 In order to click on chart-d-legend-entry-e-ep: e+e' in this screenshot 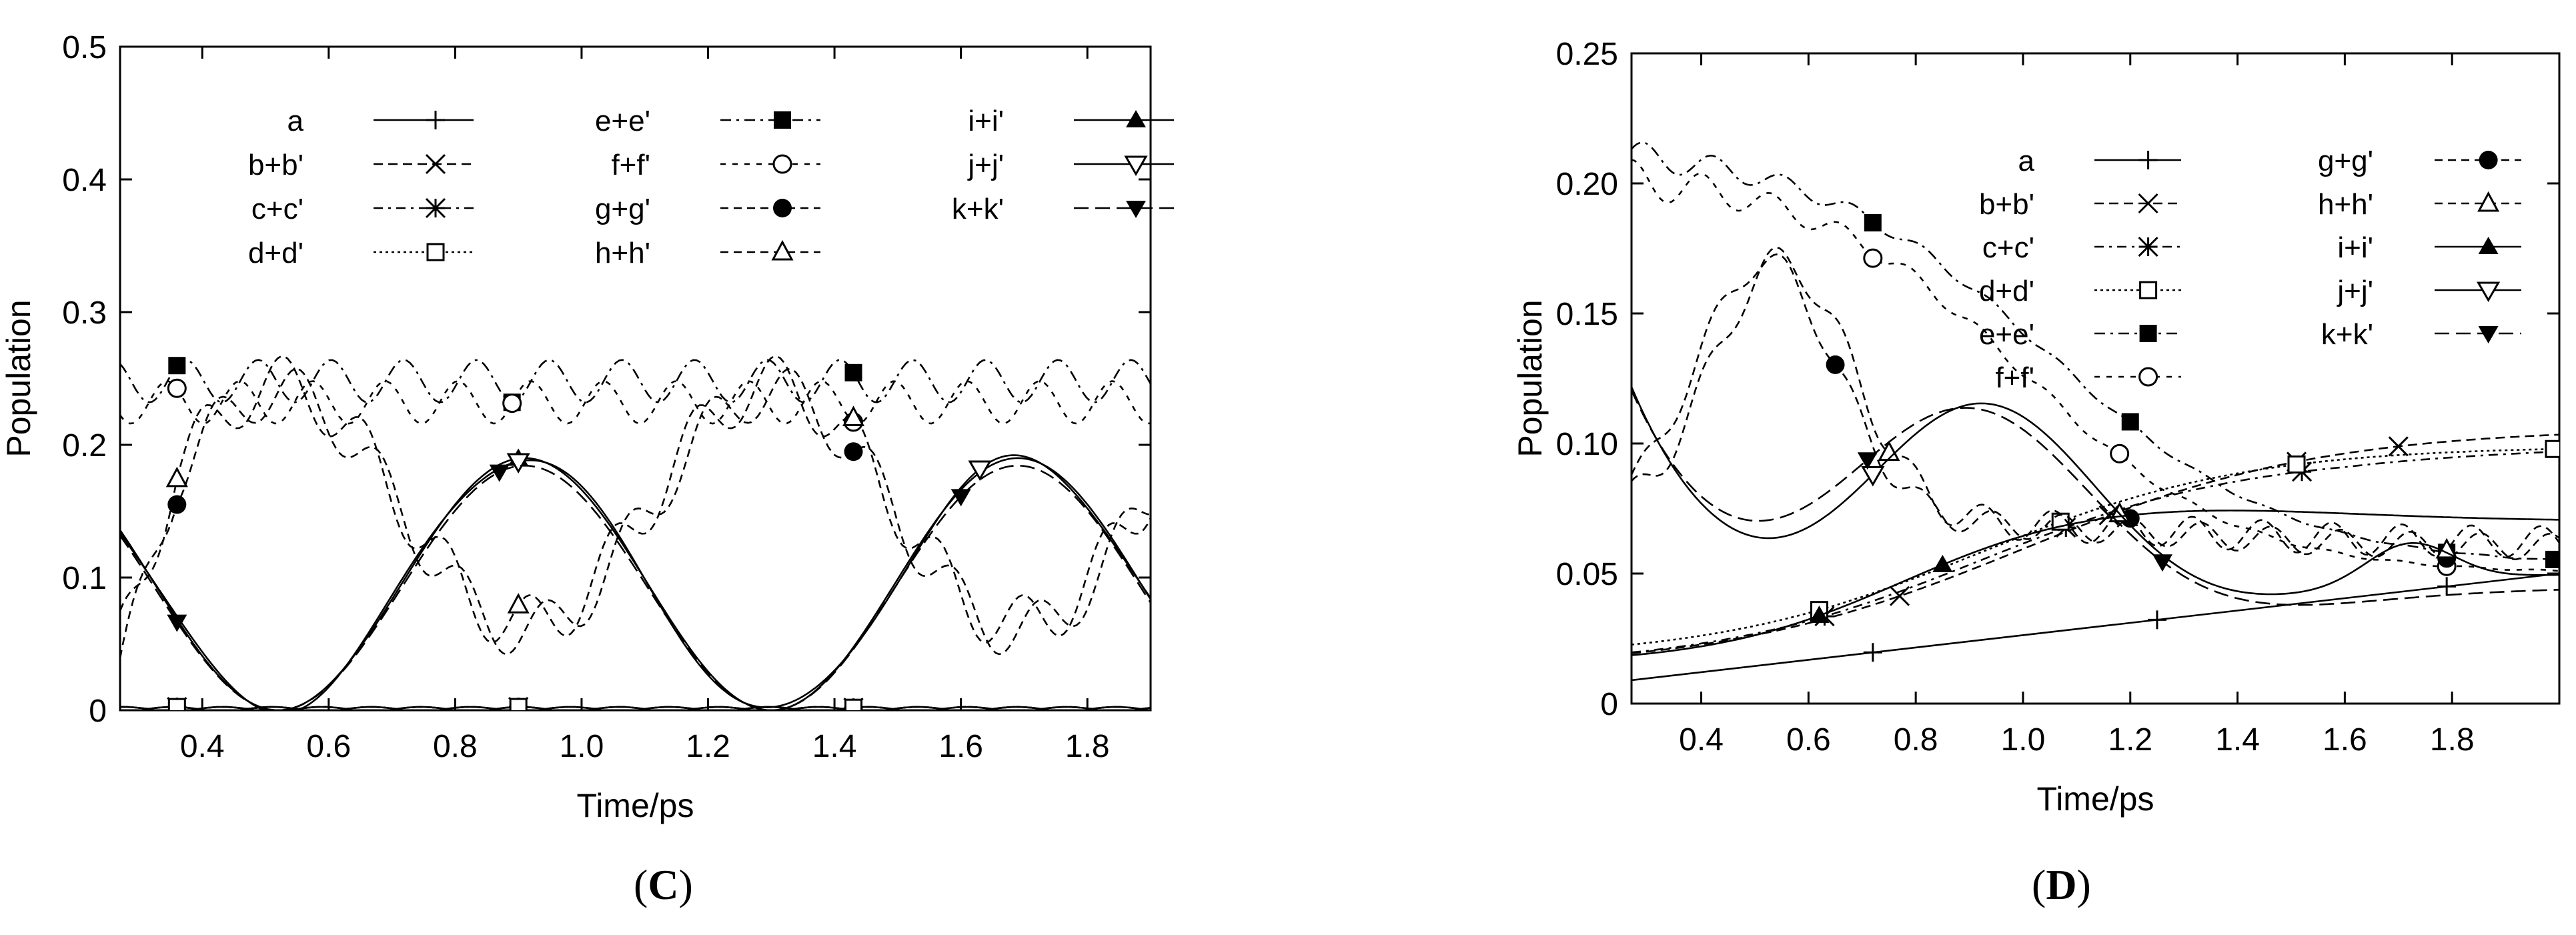, I will do `click(2080, 334)`.